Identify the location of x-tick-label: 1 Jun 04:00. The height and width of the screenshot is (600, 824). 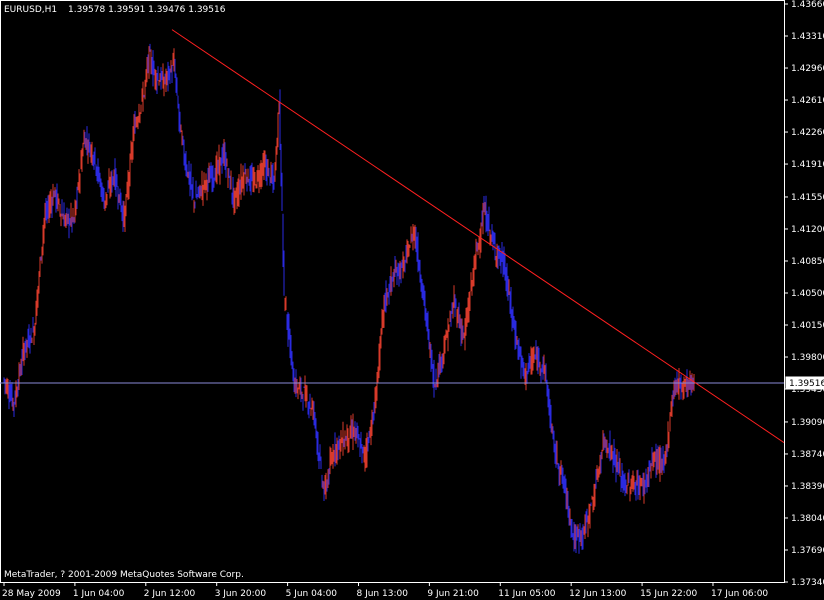
(99, 594).